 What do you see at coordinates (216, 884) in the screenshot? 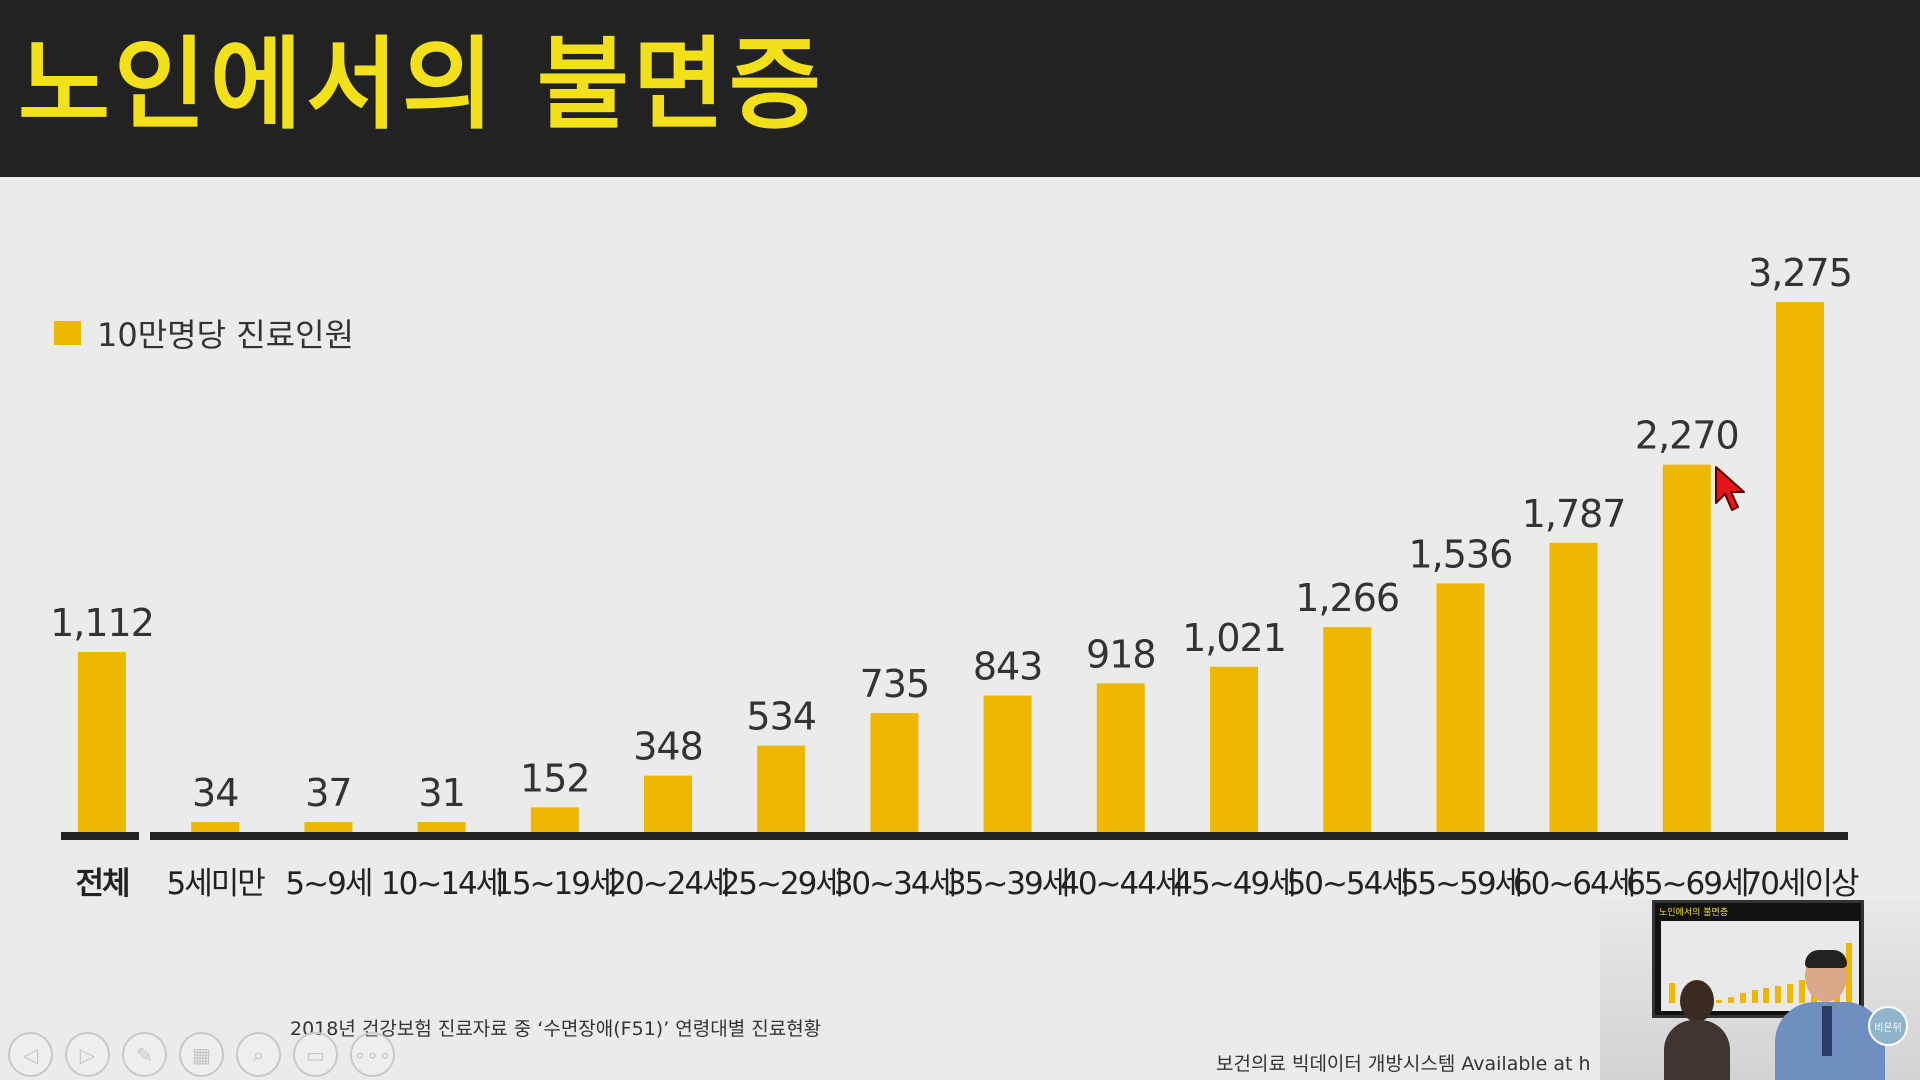
I see `x-tick-label-1: 5세미만` at bounding box center [216, 884].